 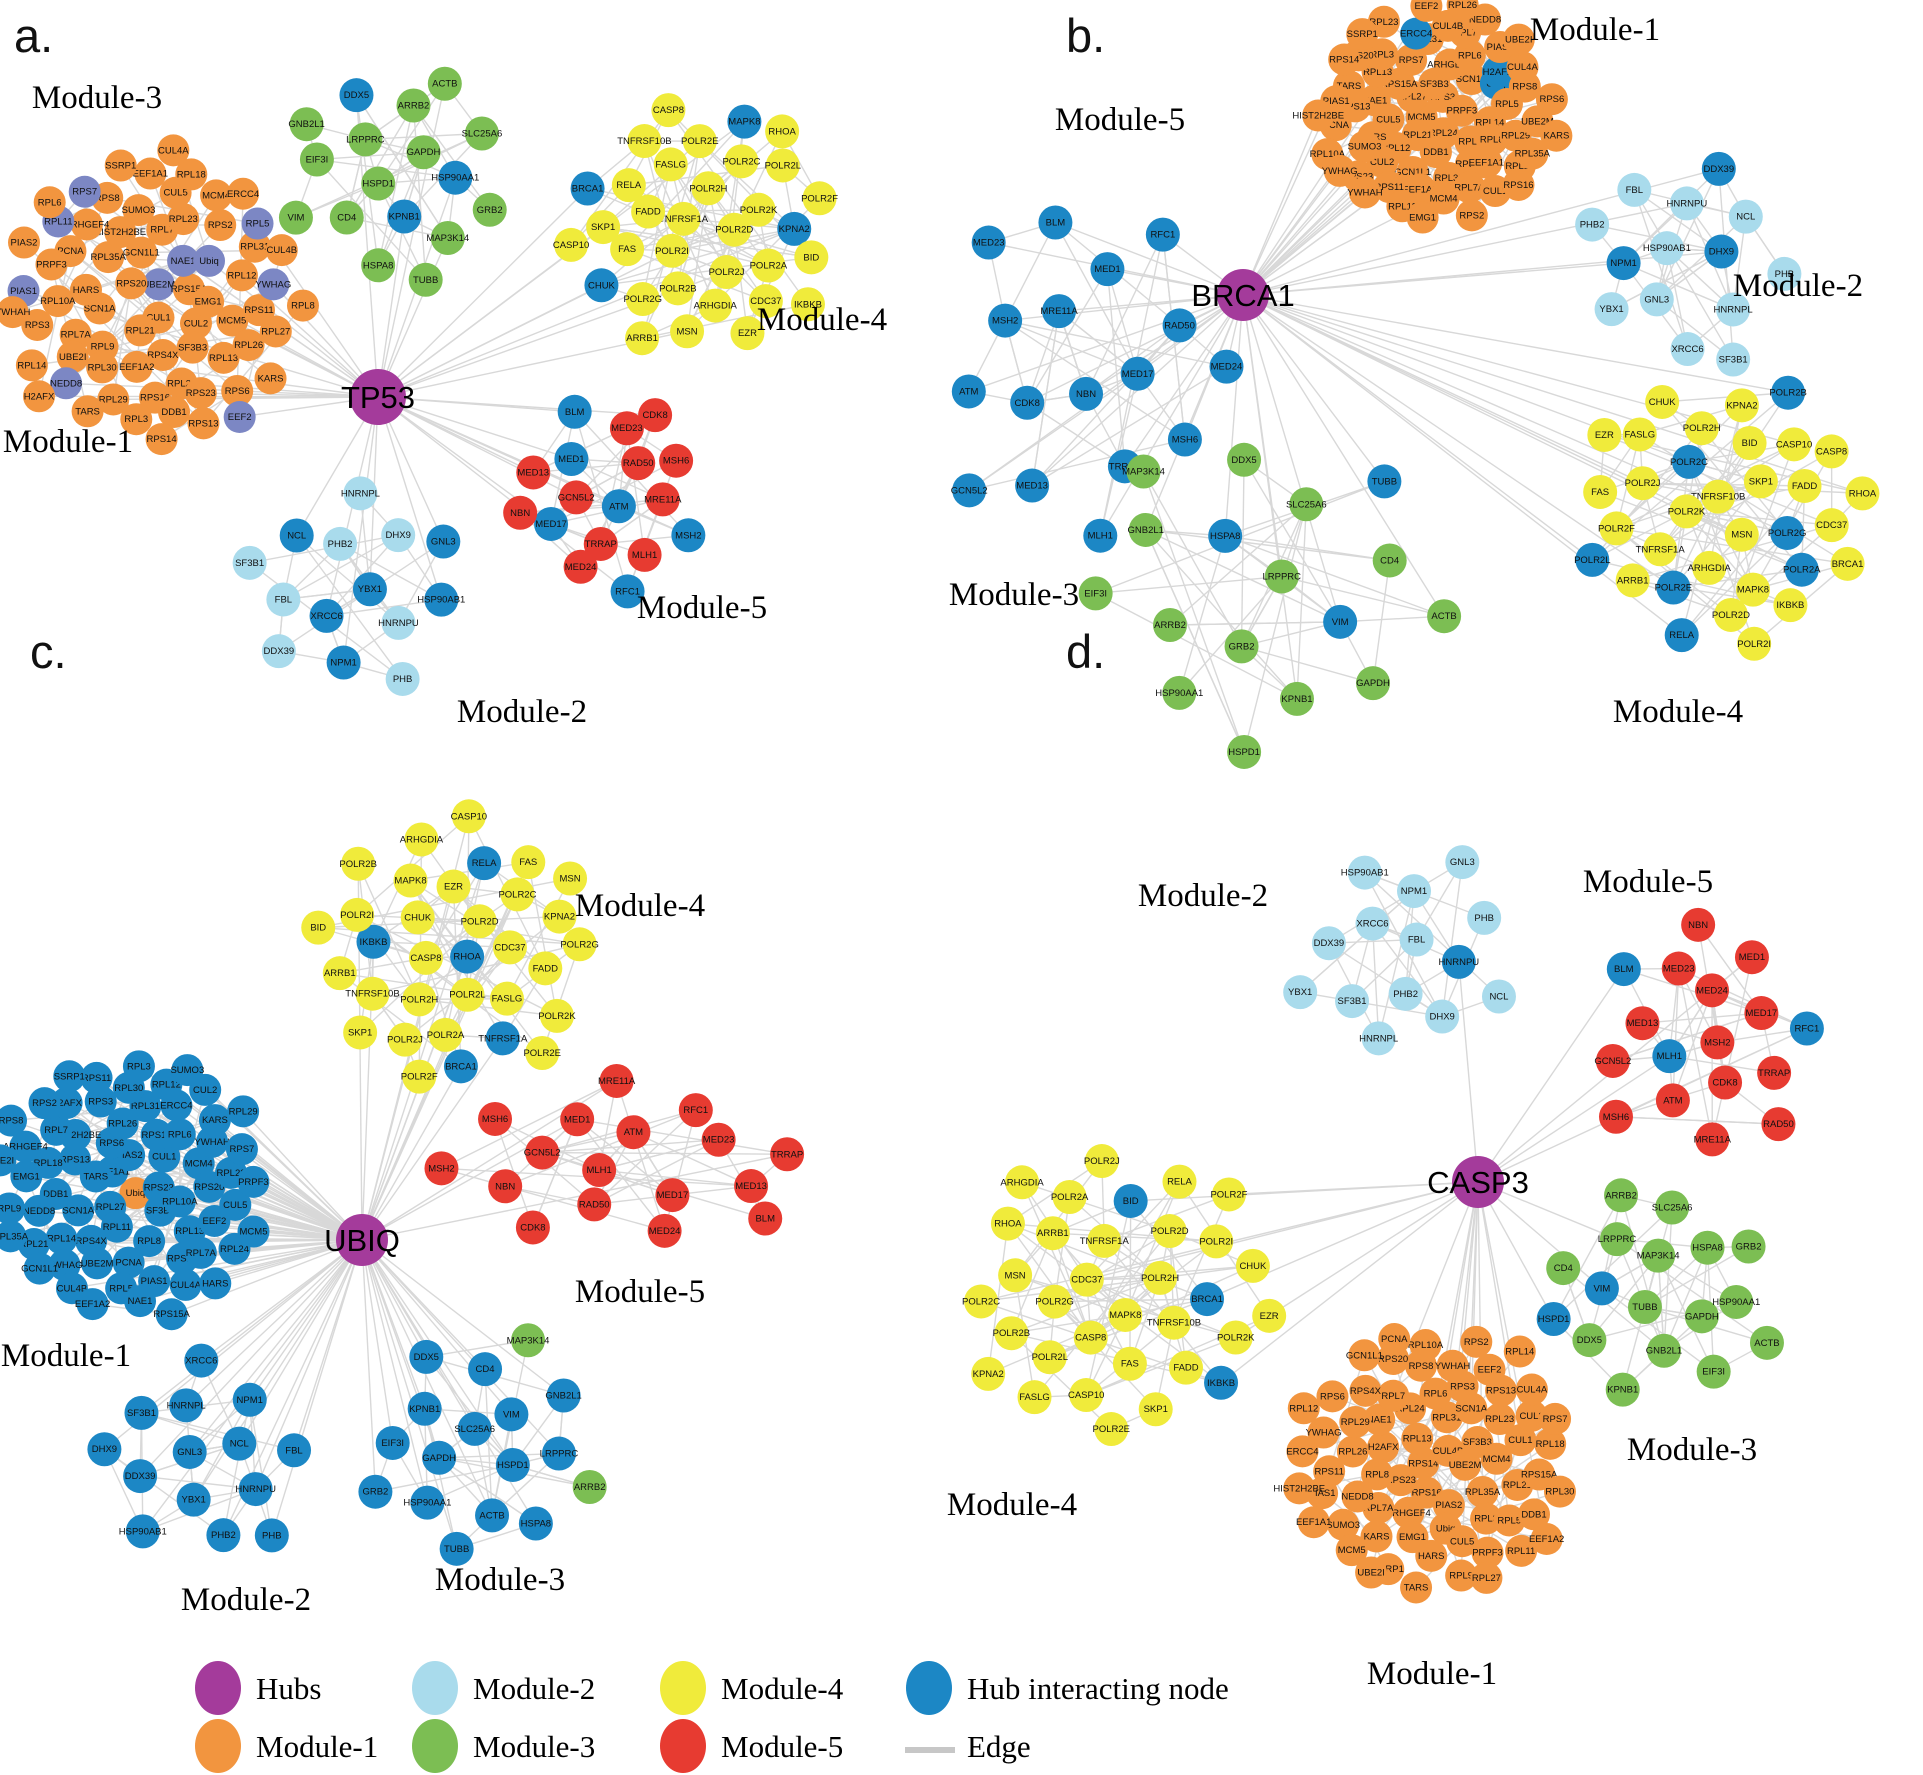 What do you see at coordinates (1034, 1397) in the screenshot?
I see `node-FASLG` at bounding box center [1034, 1397].